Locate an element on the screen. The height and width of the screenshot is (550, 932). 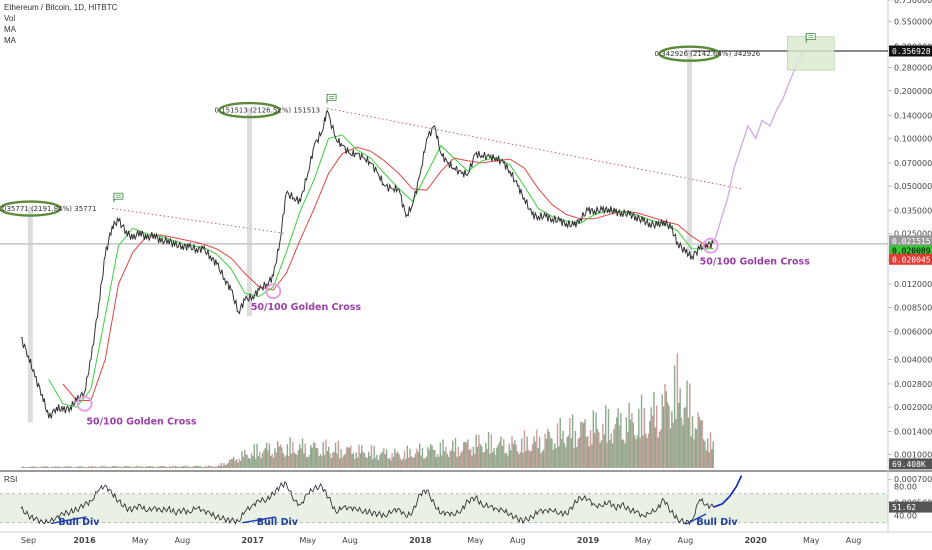
indicator-vol: Vol is located at coordinates (10, 18).